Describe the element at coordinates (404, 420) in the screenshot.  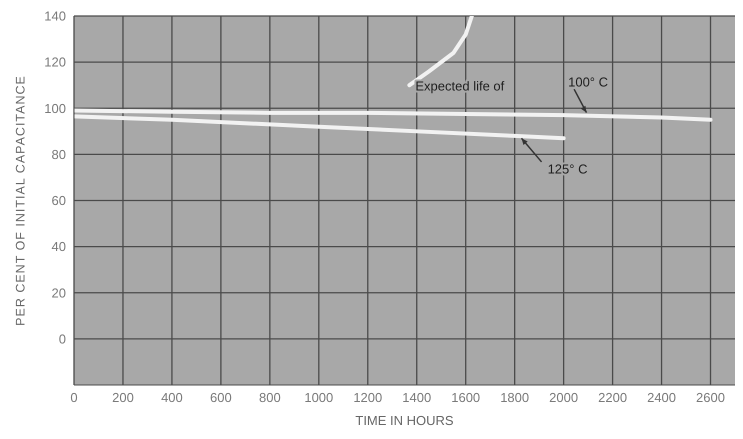
I see `x-axis-title: TIME IN HOURS` at that location.